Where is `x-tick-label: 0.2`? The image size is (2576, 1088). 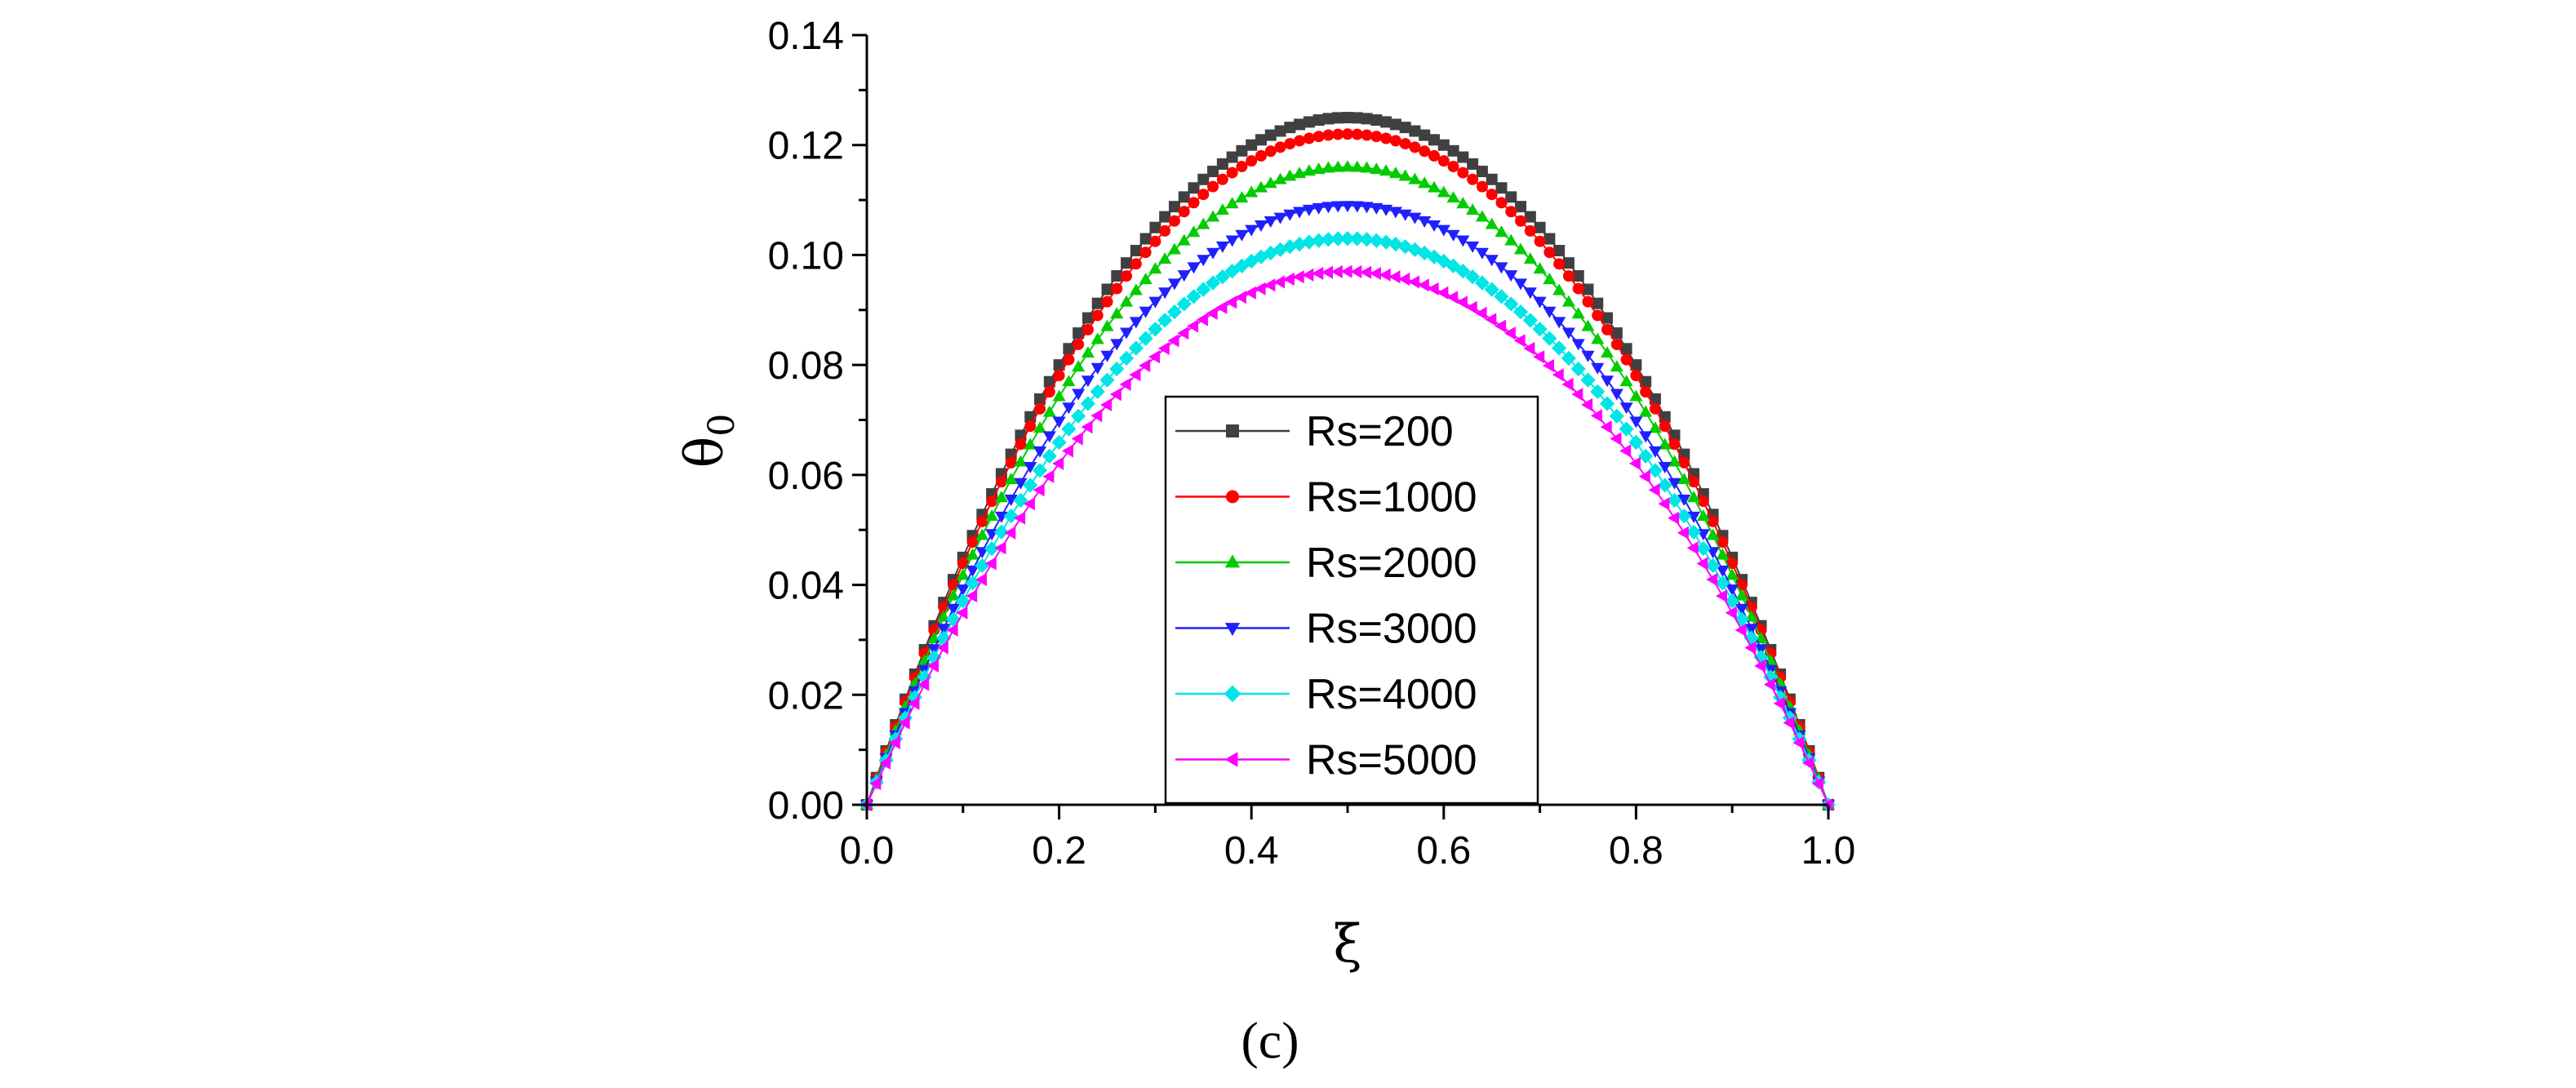
x-tick-label: 0.2 is located at coordinates (1059, 851).